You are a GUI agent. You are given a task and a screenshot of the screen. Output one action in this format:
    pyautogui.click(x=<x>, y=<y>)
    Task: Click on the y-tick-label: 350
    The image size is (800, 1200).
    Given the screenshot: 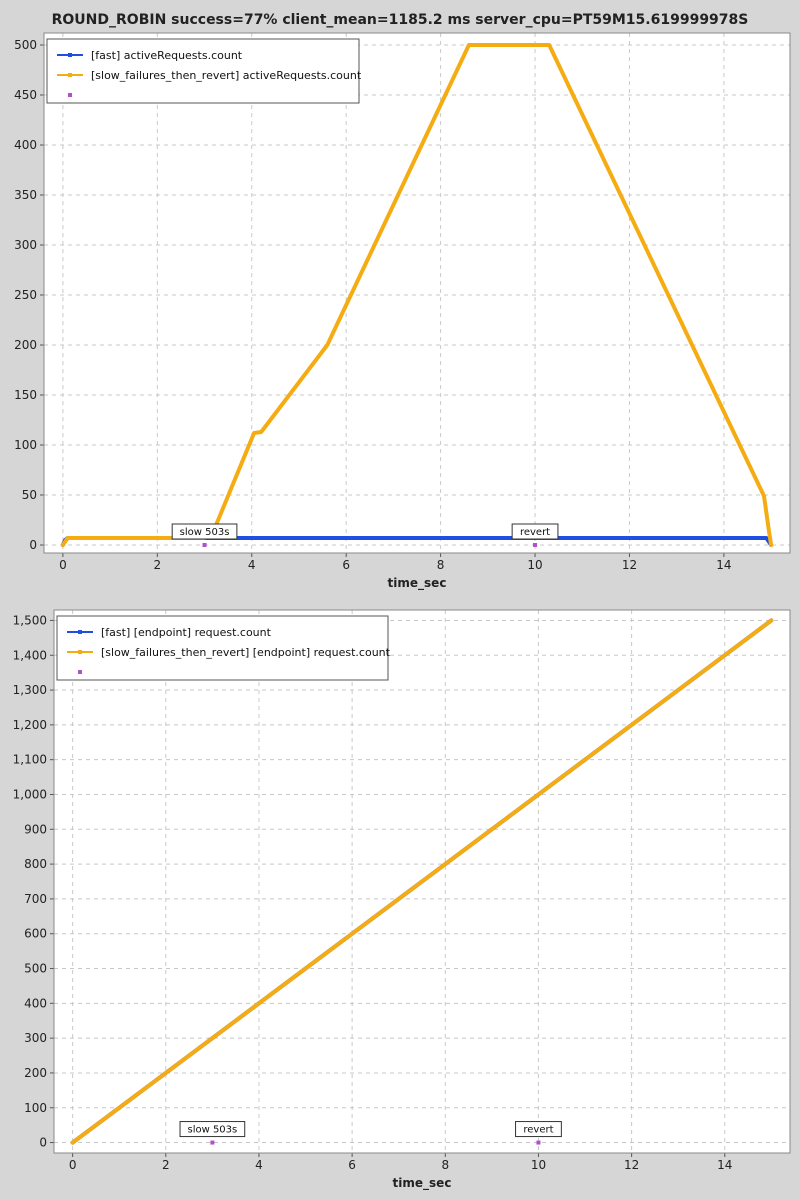 What is the action you would take?
    pyautogui.click(x=25, y=195)
    